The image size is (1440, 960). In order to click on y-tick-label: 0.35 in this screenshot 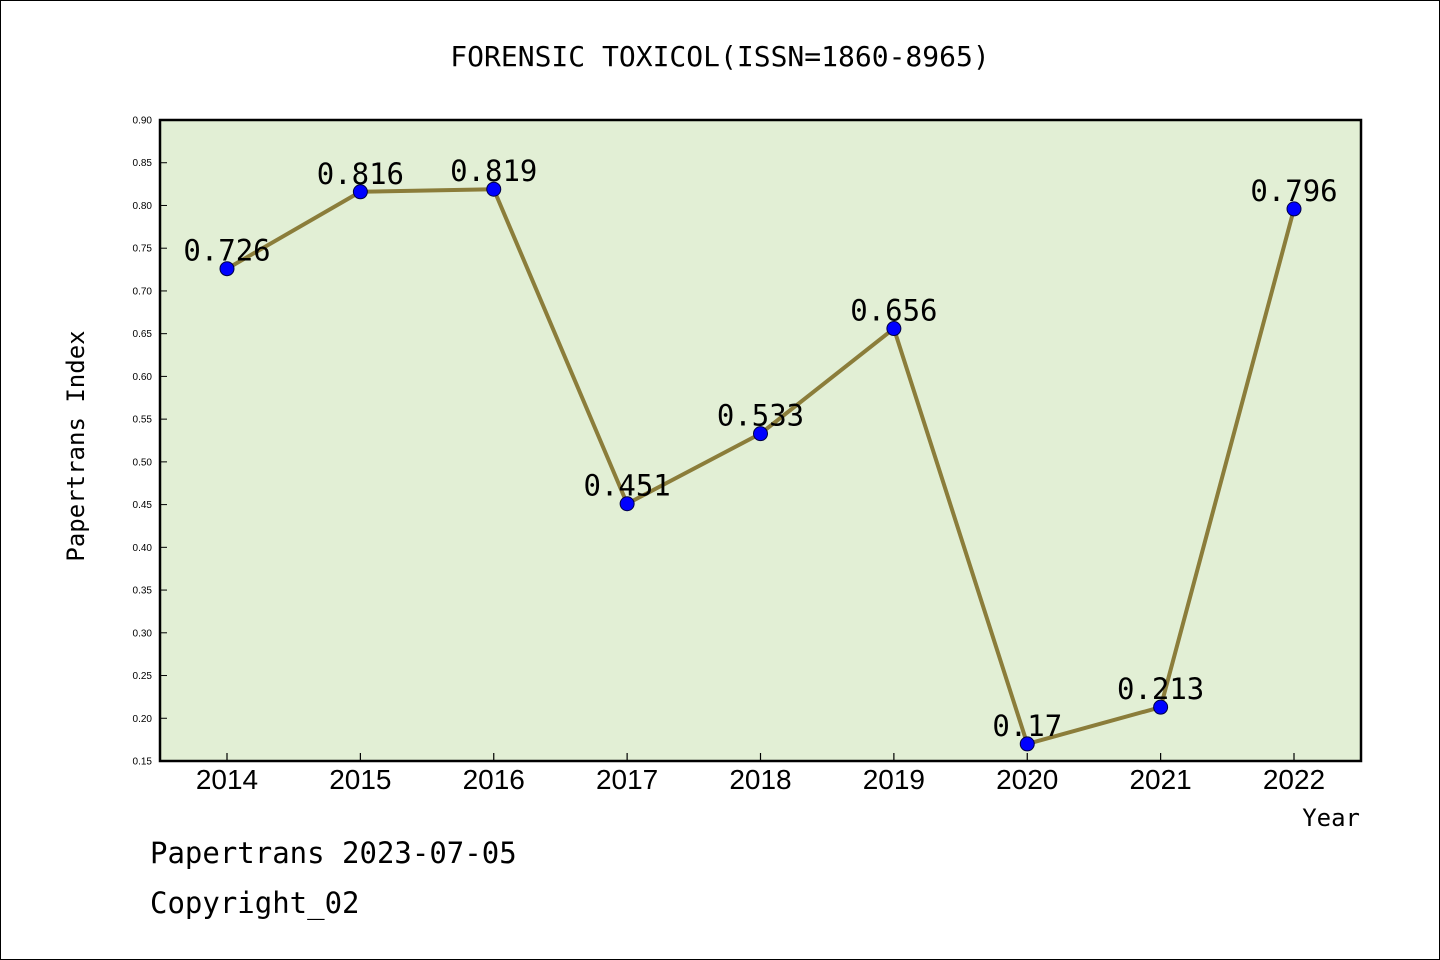, I will do `click(143, 591)`.